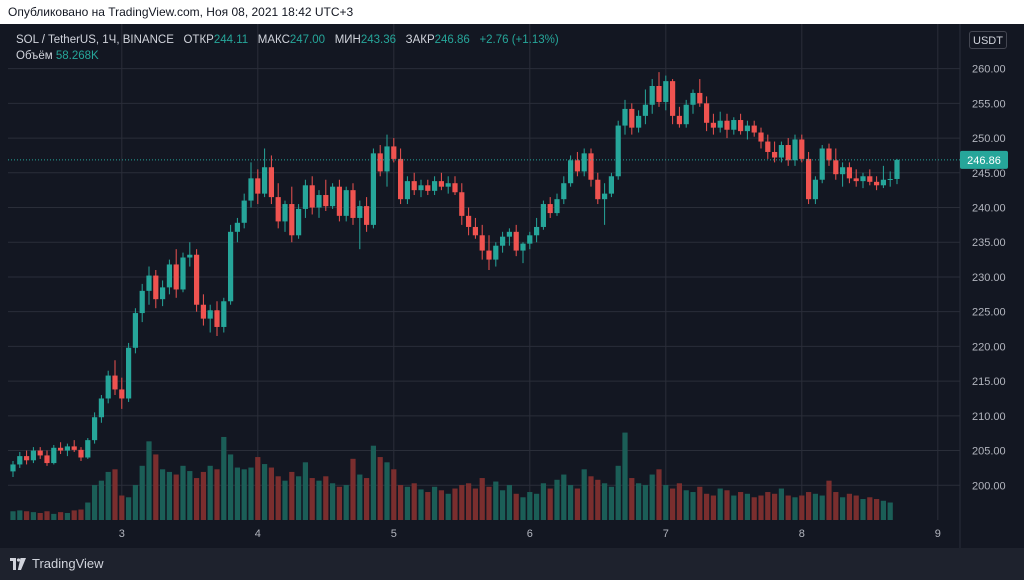  I want to click on tradingview-logo: TradingView, so click(57, 563).